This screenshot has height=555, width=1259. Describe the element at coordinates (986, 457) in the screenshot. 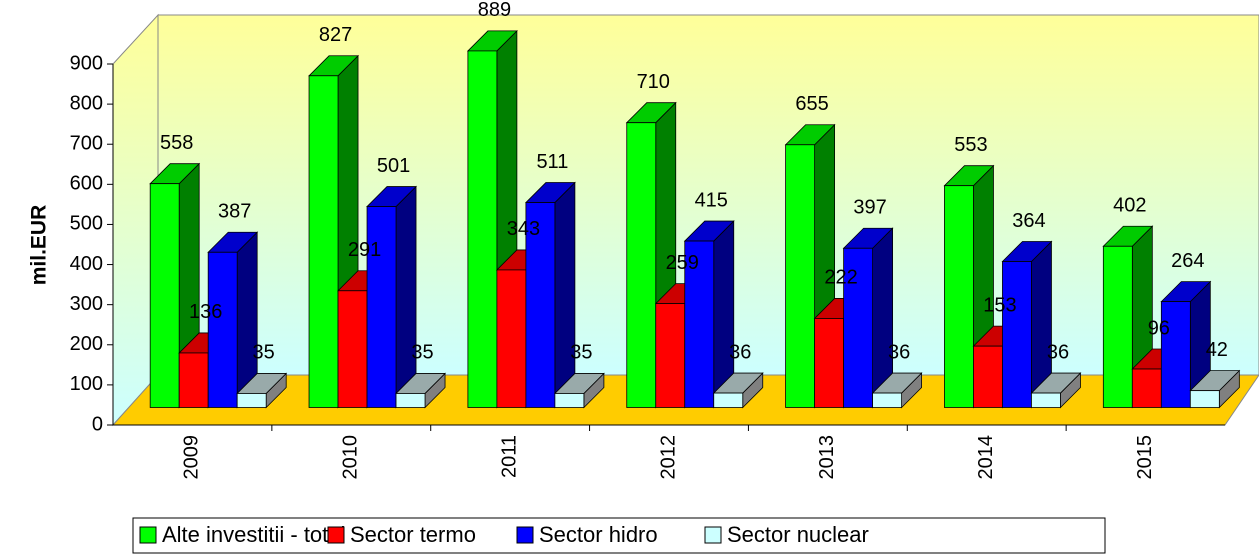

I see `x-tick-label: 2014` at that location.